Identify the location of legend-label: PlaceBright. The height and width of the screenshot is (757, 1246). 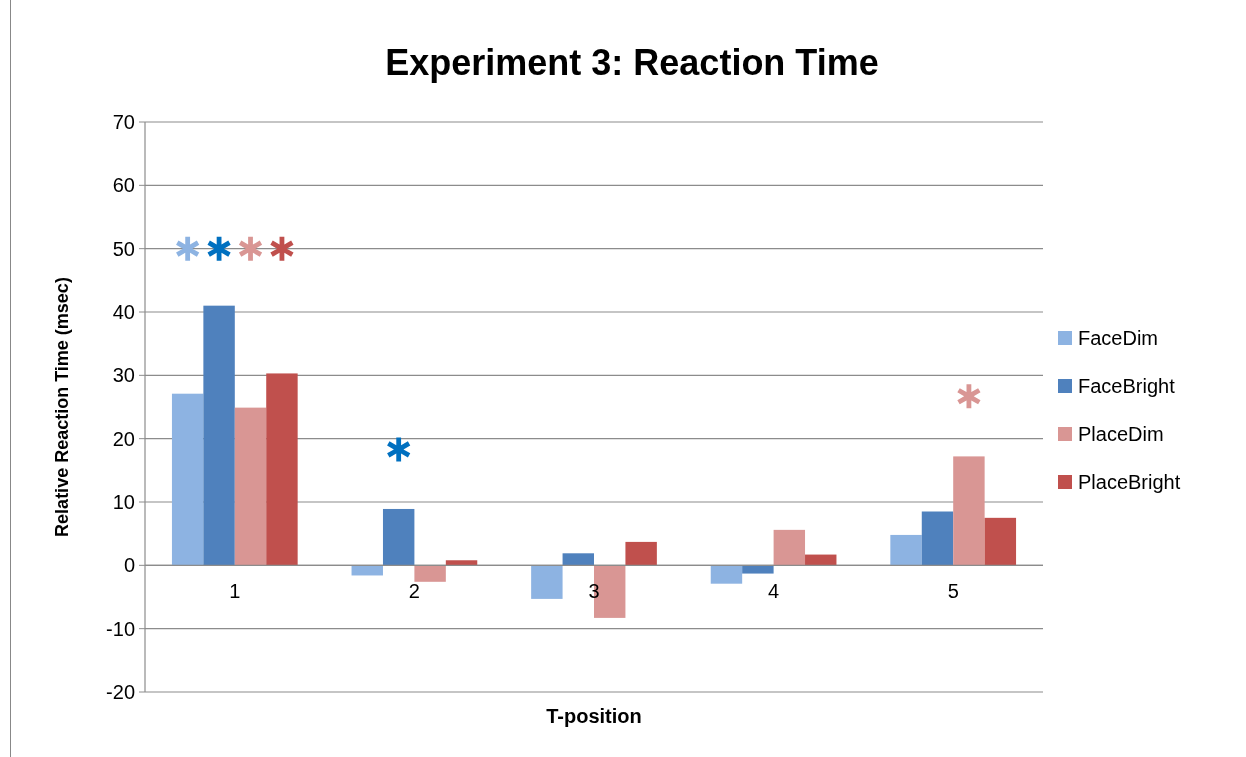
(1129, 482).